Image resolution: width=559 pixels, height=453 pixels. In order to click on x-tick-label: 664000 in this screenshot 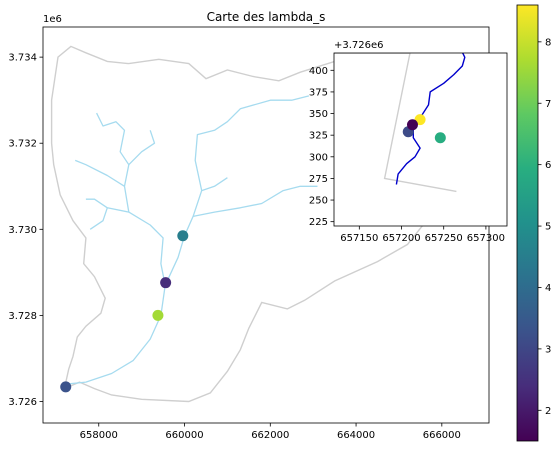, I will do `click(356, 435)`.